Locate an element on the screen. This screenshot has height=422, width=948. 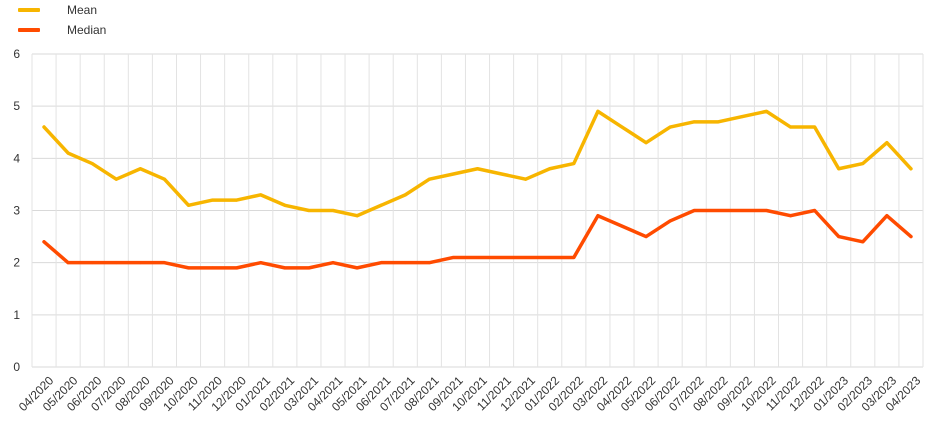
y-tick-label: 2 is located at coordinates (16, 263).